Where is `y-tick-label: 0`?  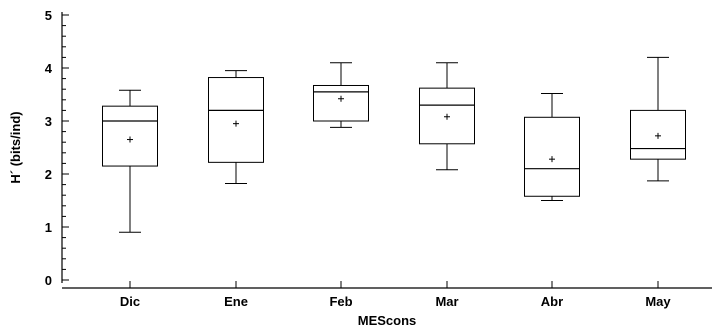 y-tick-label: 0 is located at coordinates (48, 280).